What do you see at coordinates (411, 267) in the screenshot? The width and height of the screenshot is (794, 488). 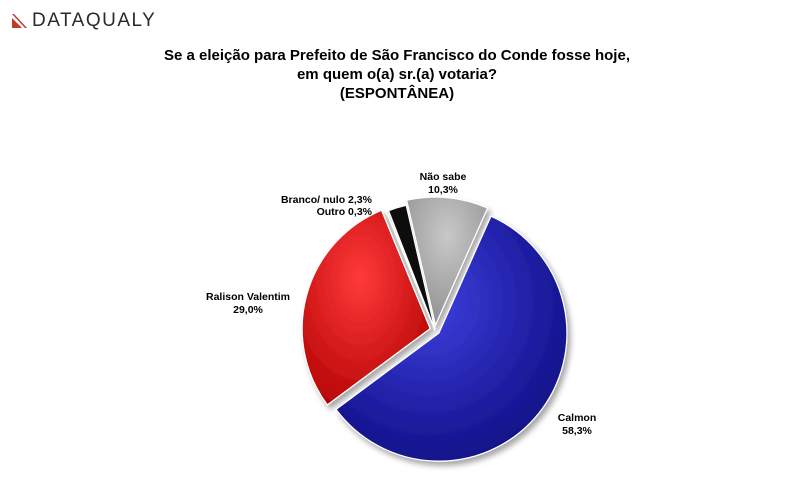 I see `pie-slice-branco-nulo` at bounding box center [411, 267].